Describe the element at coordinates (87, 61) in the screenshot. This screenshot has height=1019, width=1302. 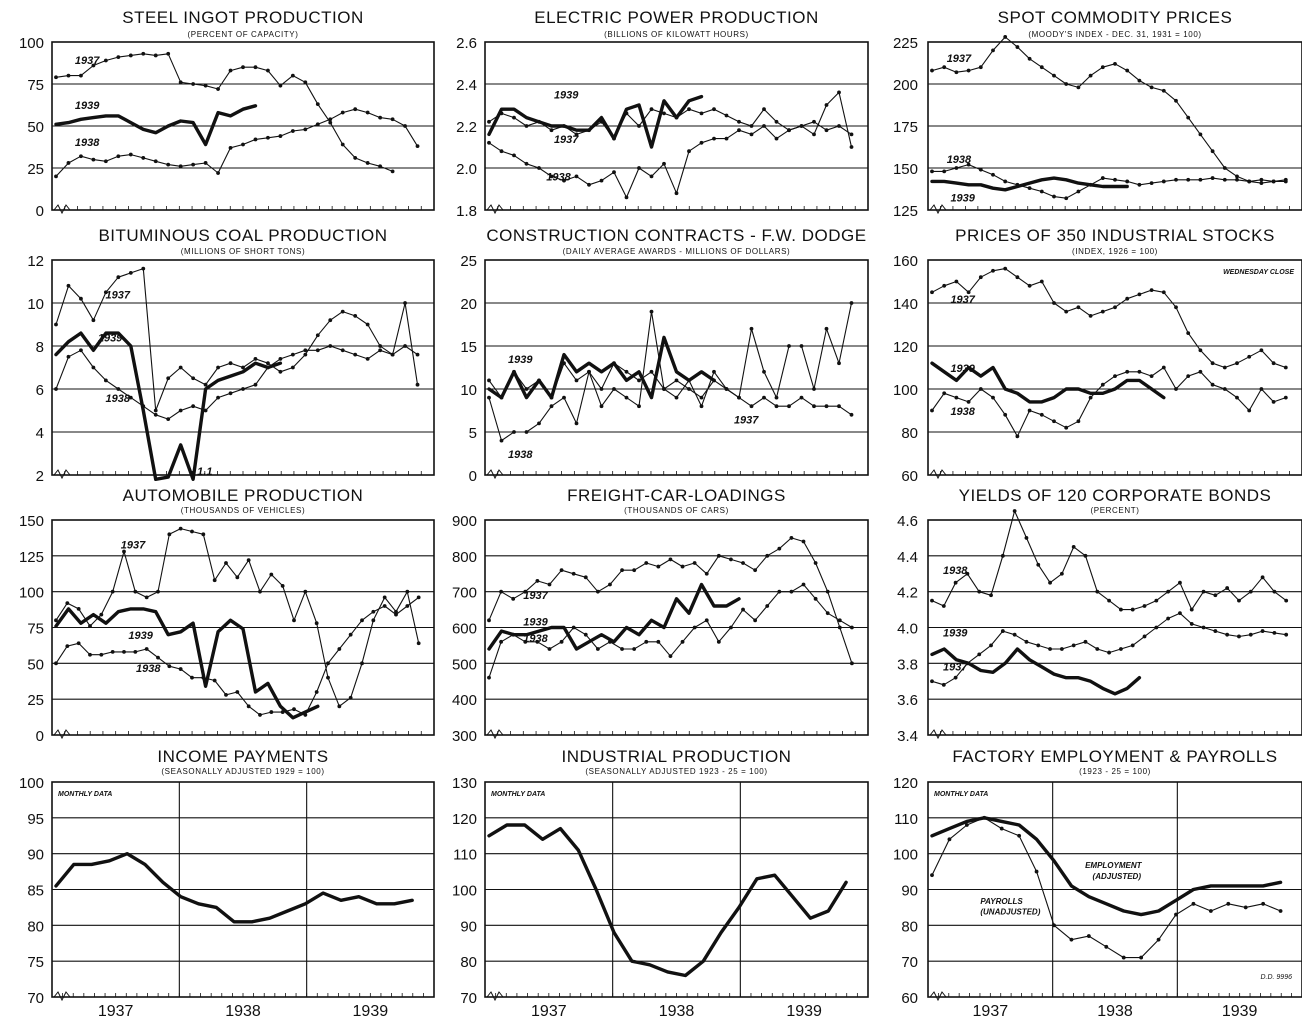
I see `chart-1-series-label: 1937` at that location.